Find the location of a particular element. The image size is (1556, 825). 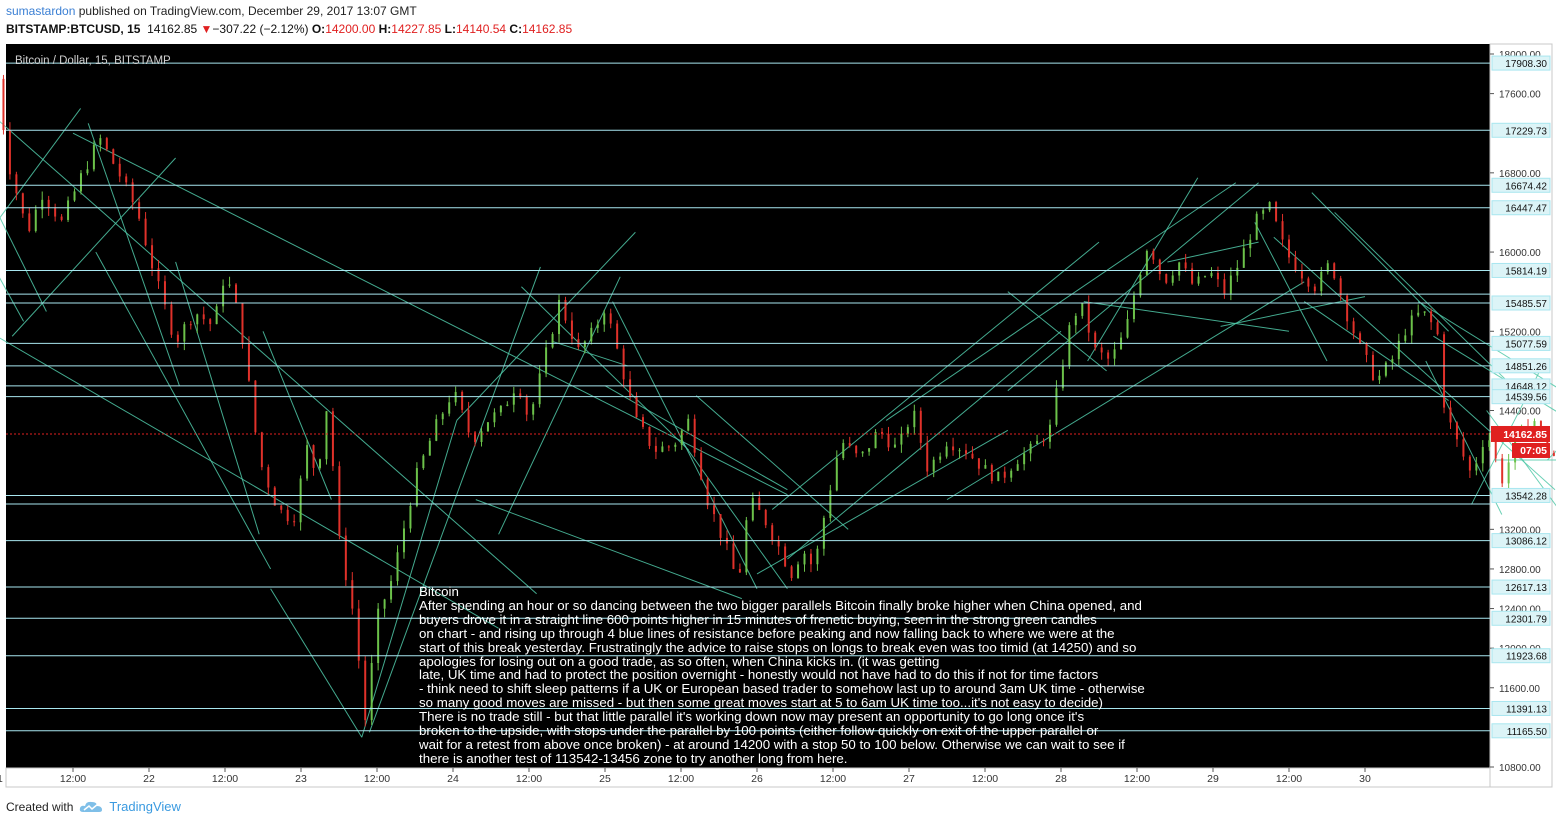

x-tick-label: 24 is located at coordinates (453, 779).